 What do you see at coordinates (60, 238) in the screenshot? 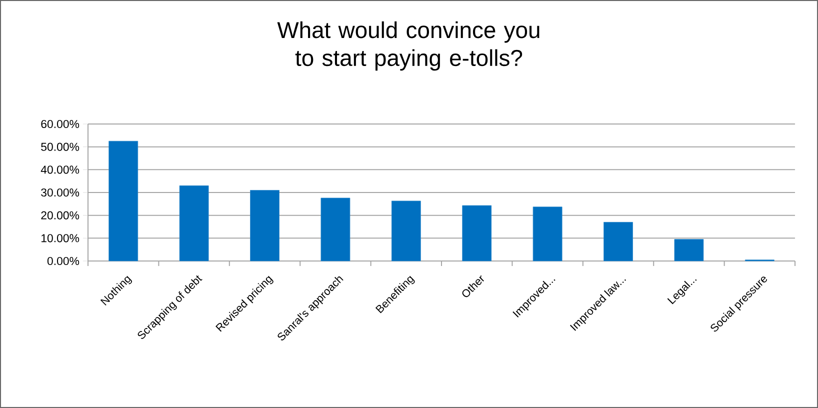
I see `y-tick-label: 10.00%` at bounding box center [60, 238].